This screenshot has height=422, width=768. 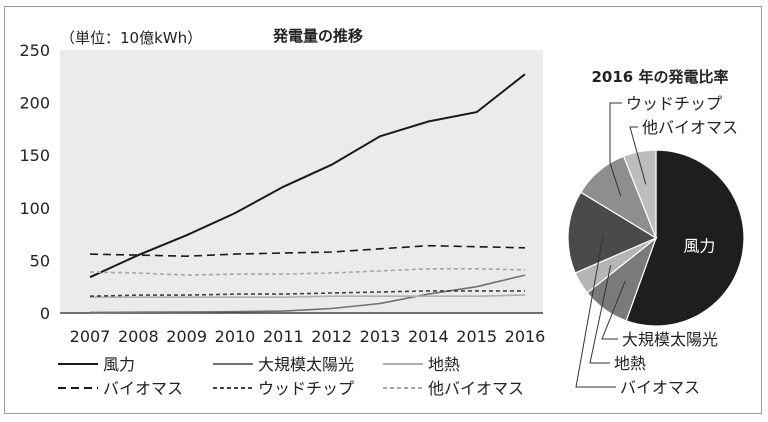 What do you see at coordinates (306, 364) in the screenshot?
I see `legend-label: 大規模太陽光` at bounding box center [306, 364].